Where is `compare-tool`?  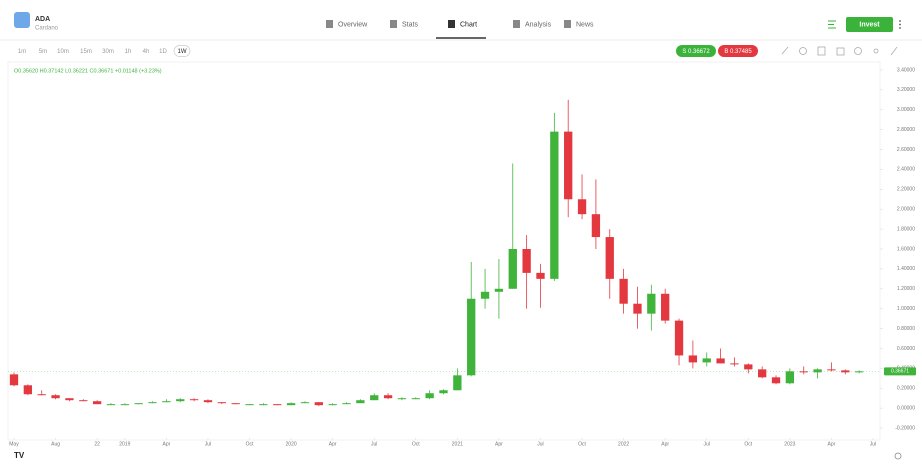 compare-tool is located at coordinates (840, 51).